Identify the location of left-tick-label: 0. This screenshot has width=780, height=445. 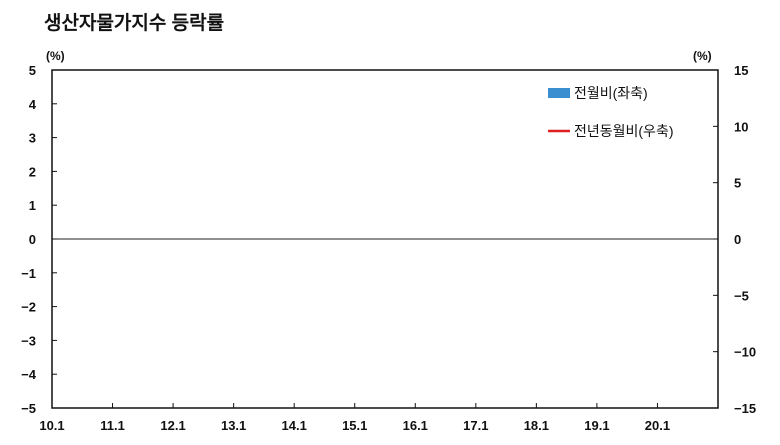
(32, 239).